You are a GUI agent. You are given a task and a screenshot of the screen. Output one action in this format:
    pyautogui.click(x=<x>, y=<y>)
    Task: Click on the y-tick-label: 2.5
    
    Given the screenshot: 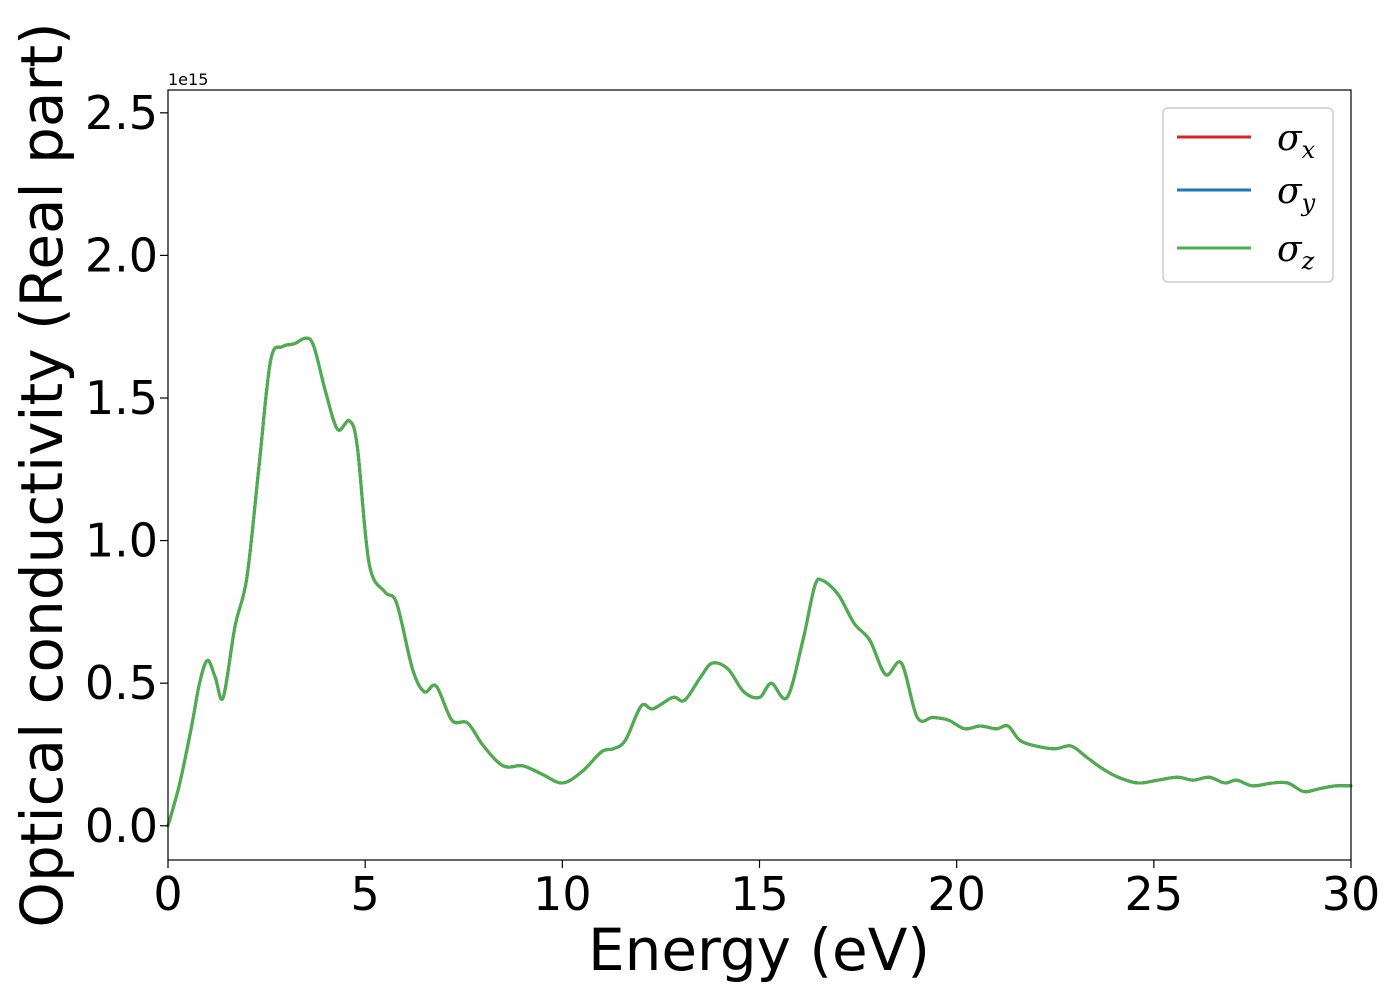 What is the action you would take?
    pyautogui.click(x=121, y=113)
    